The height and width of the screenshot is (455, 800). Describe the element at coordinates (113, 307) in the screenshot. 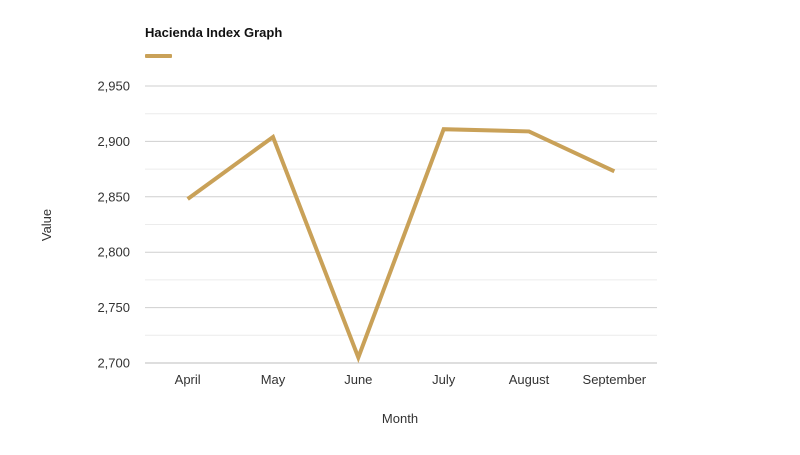

I see `y-tick-label: 2,750` at that location.